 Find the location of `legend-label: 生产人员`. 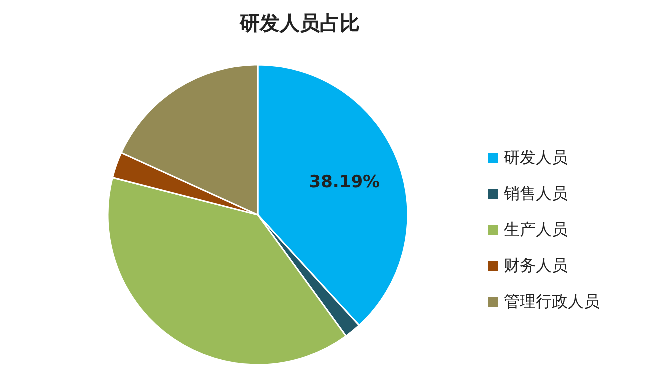

legend-label: 生产人员 is located at coordinates (536, 229).